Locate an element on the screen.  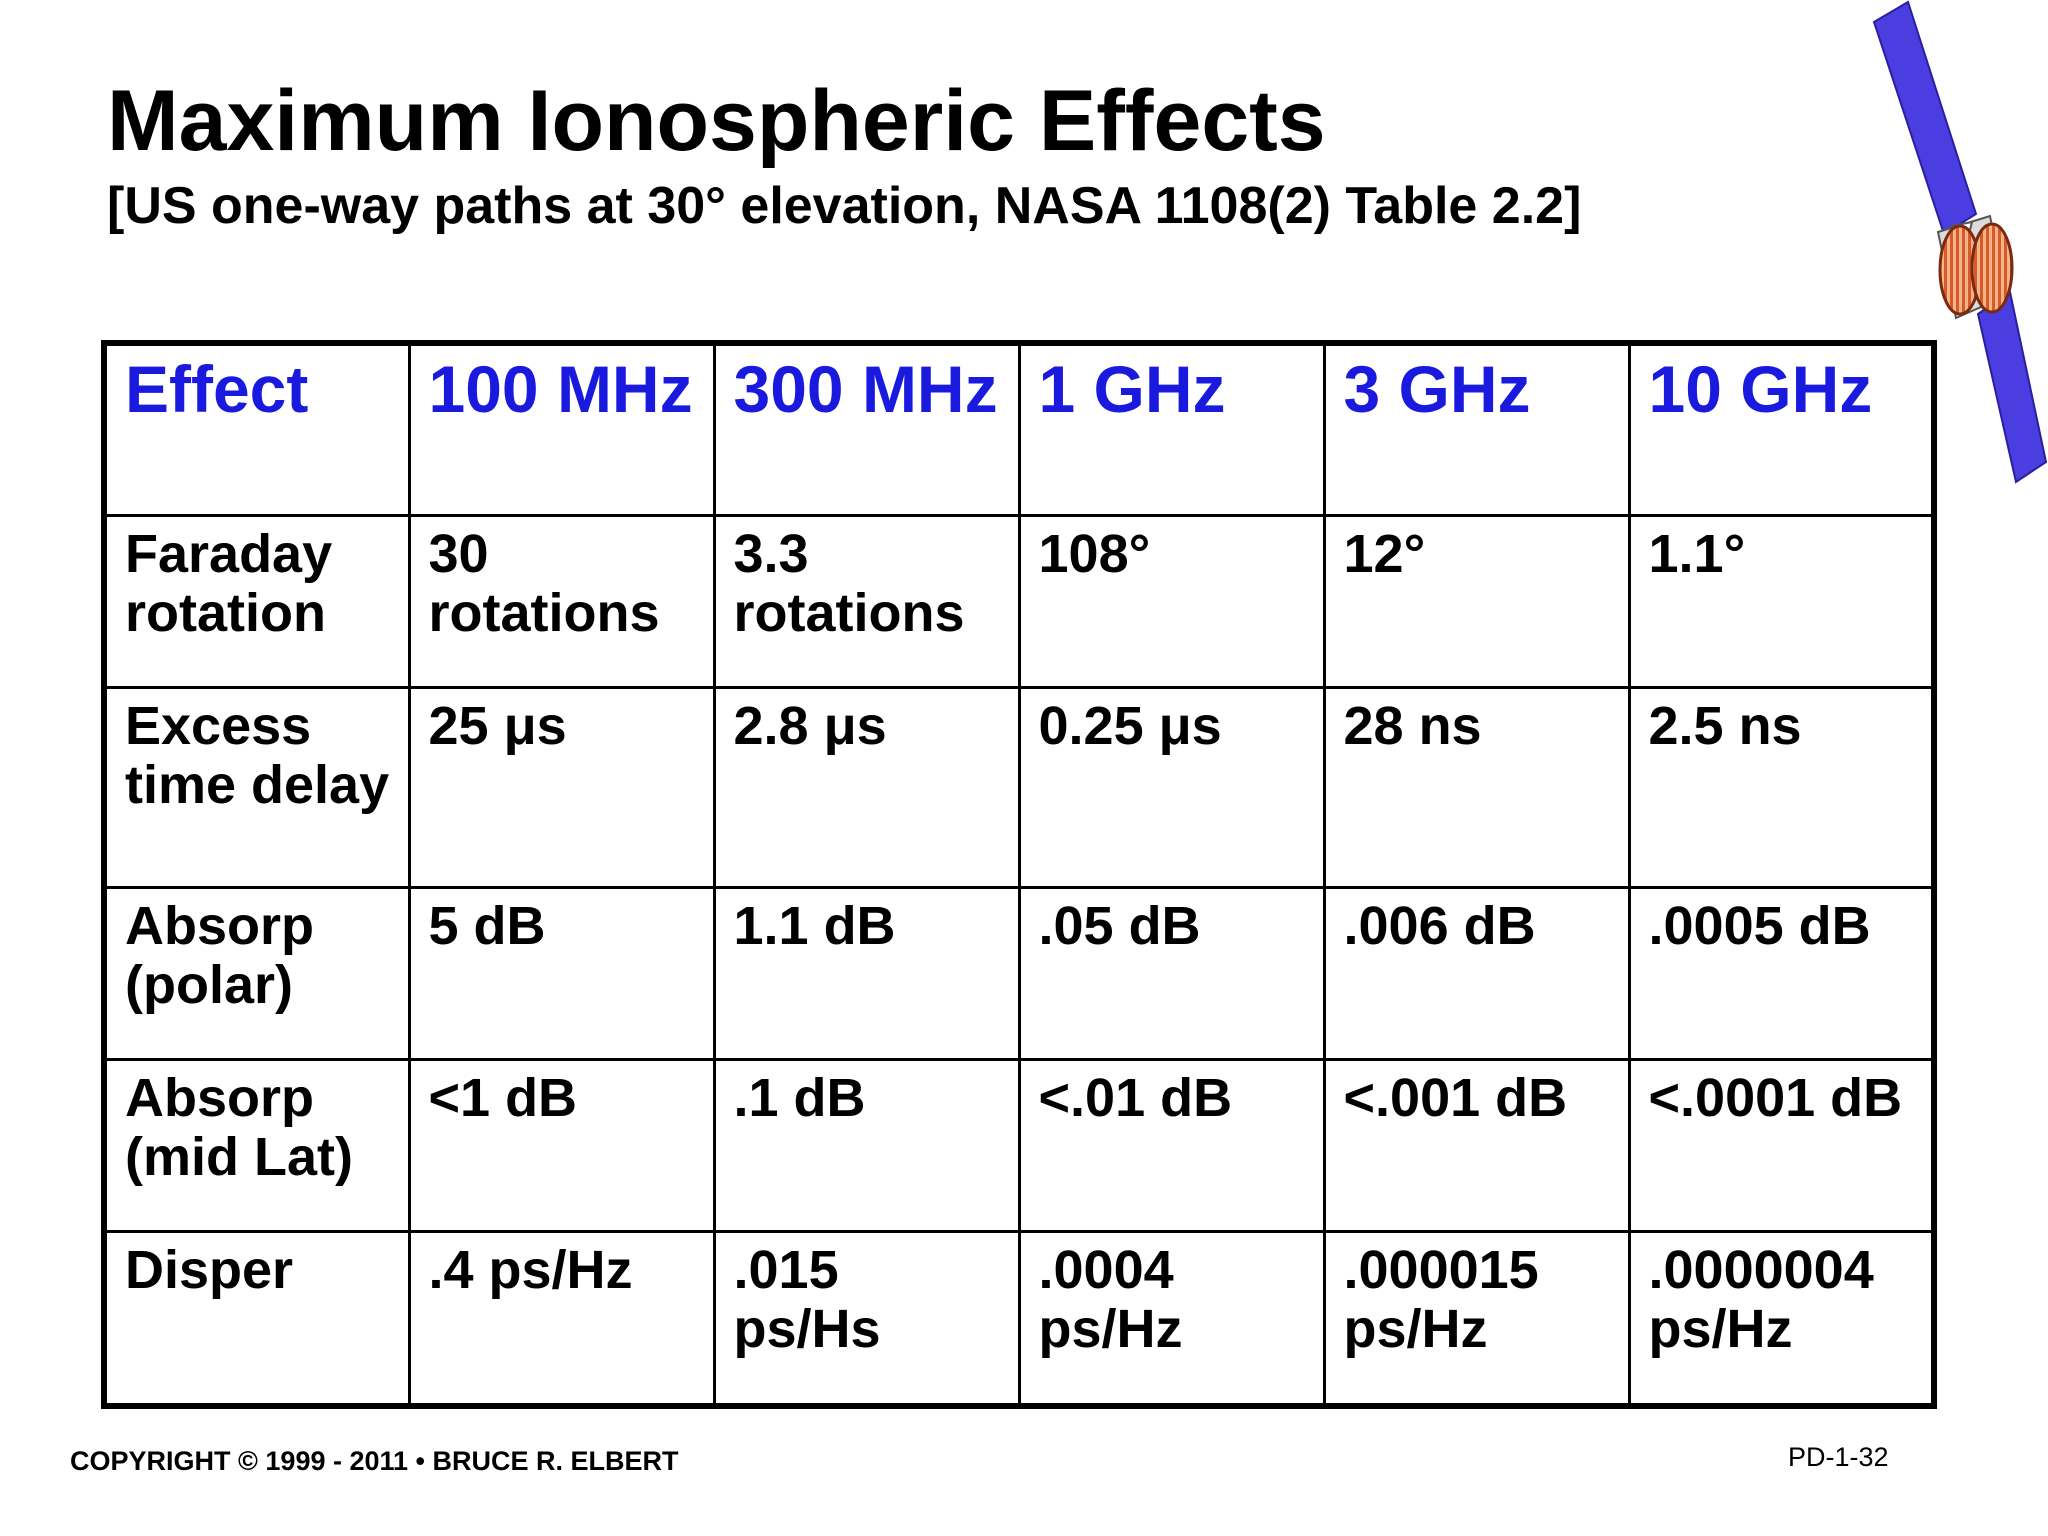
table-cell: <.0001 dB is located at coordinates (1781, 1145).